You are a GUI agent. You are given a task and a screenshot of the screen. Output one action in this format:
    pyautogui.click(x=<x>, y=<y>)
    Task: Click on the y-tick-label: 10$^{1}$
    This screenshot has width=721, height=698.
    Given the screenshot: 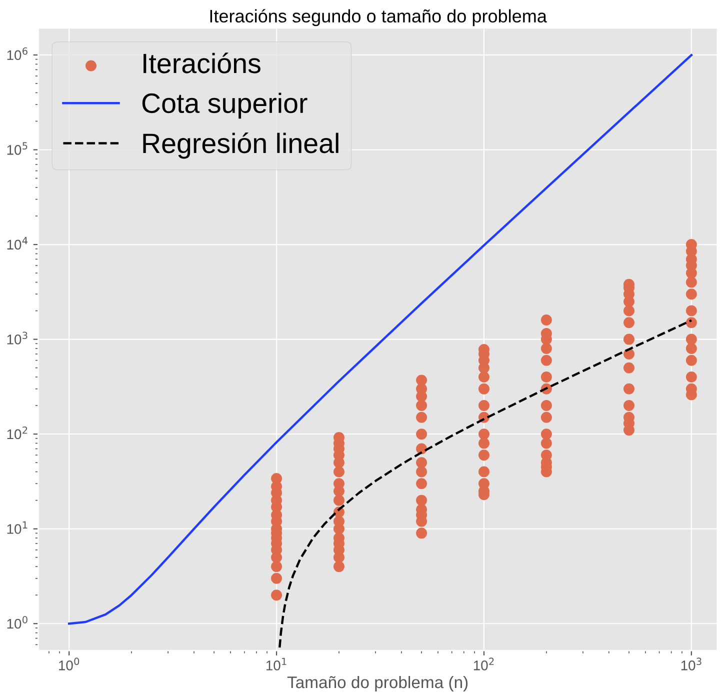 What is the action you would take?
    pyautogui.click(x=17, y=527)
    